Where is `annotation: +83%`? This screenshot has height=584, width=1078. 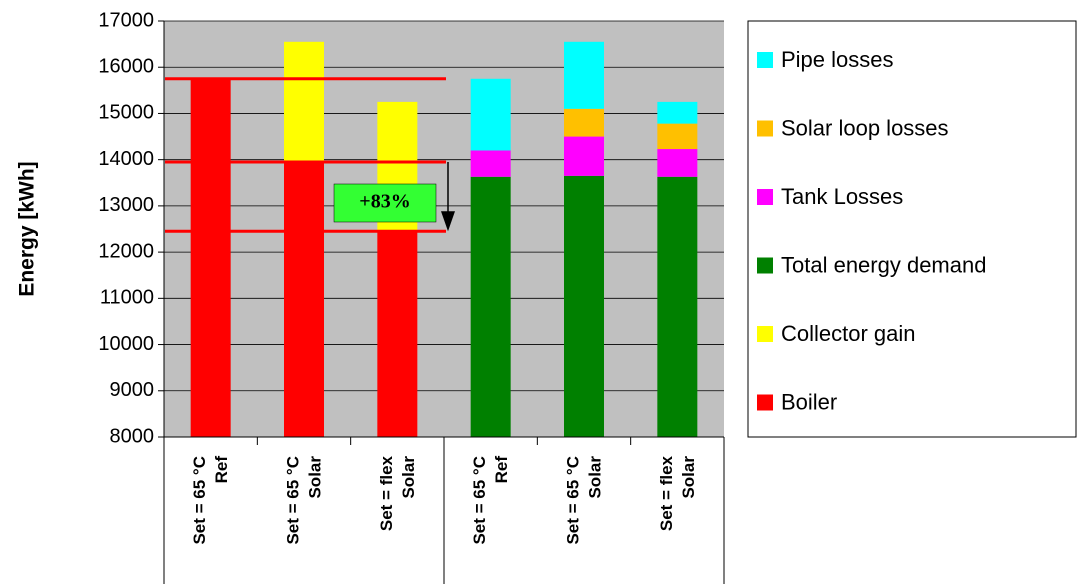 annotation: +83% is located at coordinates (384, 202).